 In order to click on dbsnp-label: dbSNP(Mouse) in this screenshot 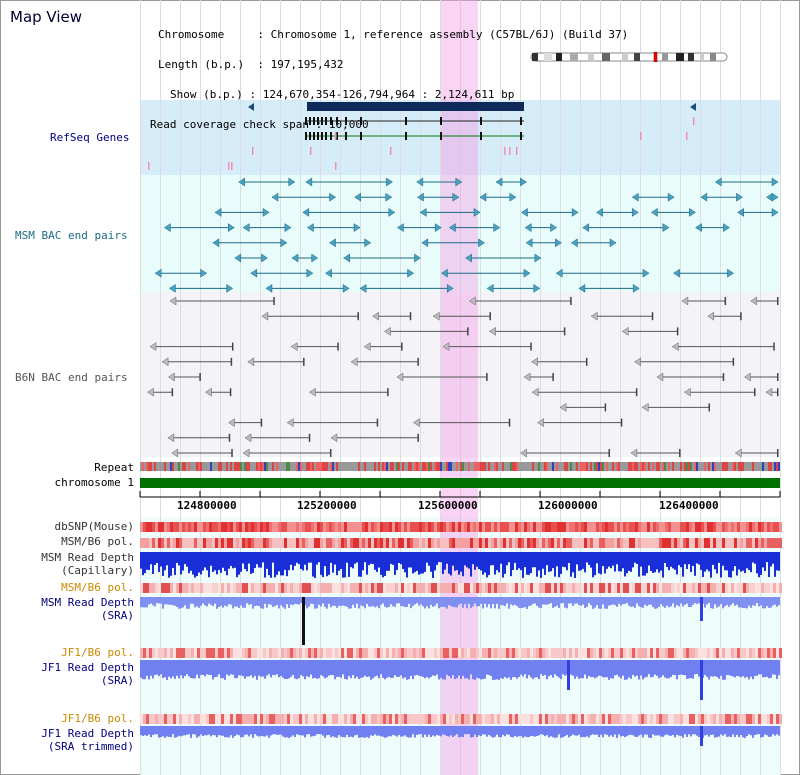, I will do `click(94, 526)`.